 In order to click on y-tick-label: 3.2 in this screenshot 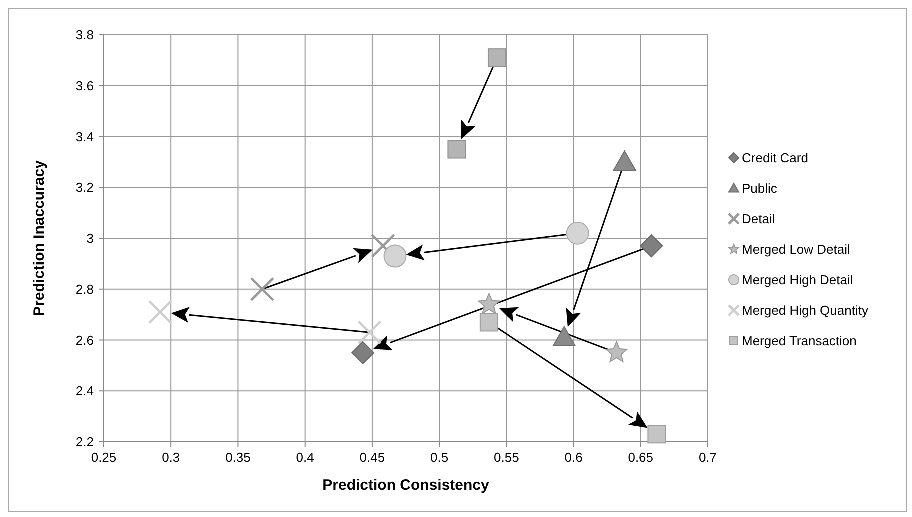, I will do `click(85, 188)`.